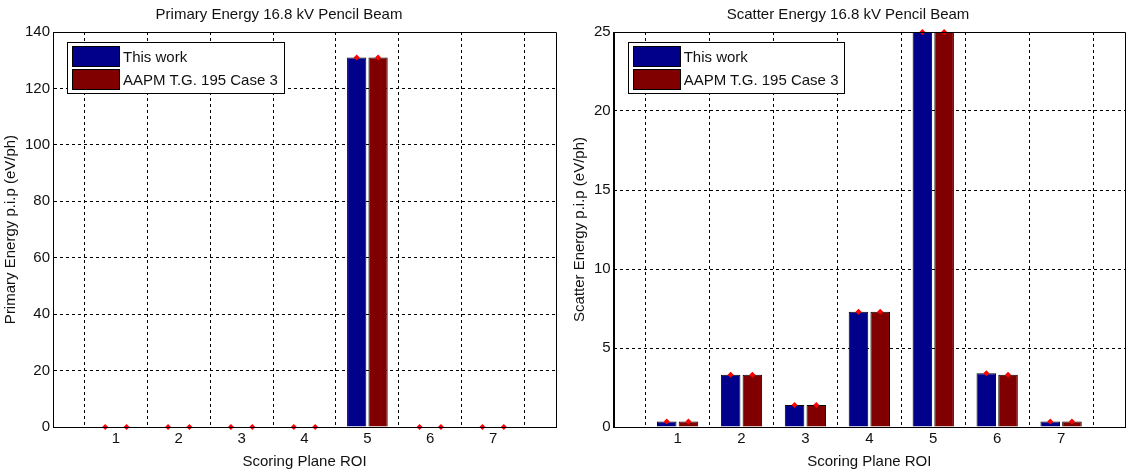  Describe the element at coordinates (602, 189) in the screenshot. I see `y-tick-label: 15` at that location.